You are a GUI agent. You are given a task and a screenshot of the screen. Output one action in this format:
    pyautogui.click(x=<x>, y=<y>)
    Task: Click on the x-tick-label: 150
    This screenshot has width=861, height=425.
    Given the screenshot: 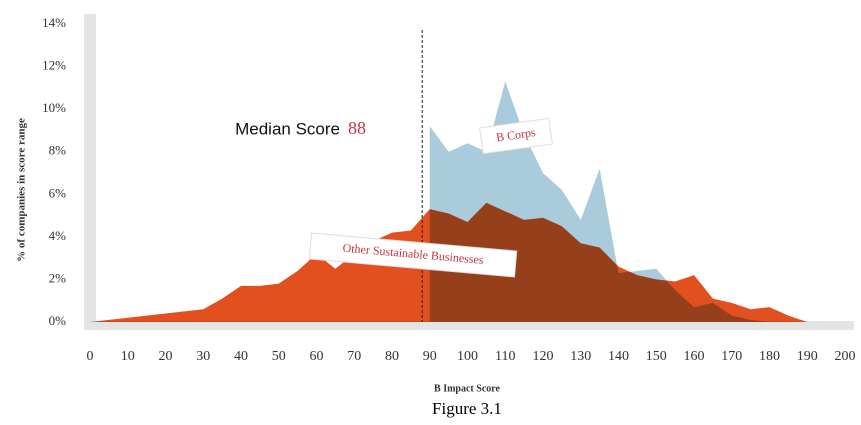 What is the action you would take?
    pyautogui.click(x=656, y=356)
    